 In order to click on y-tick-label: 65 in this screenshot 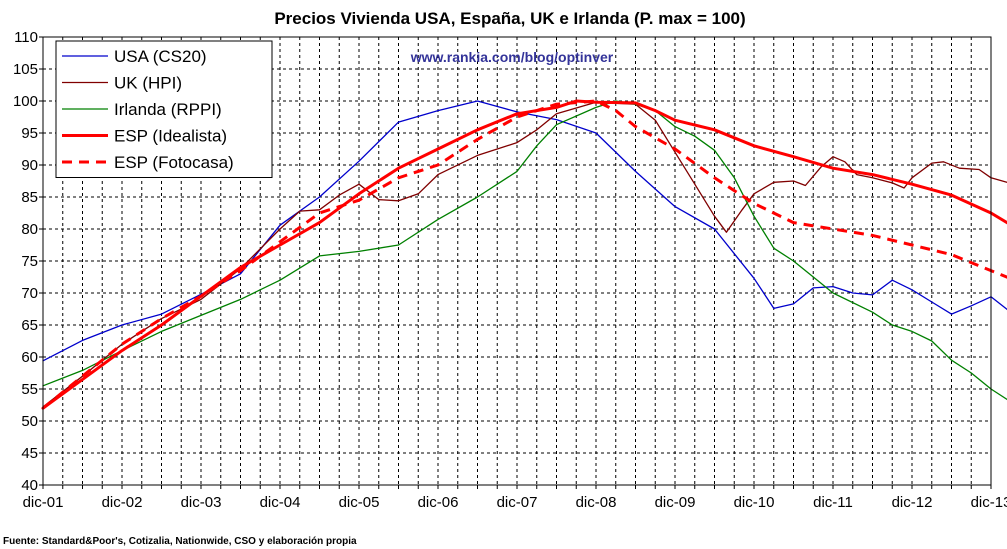, I will do `click(29, 325)`.